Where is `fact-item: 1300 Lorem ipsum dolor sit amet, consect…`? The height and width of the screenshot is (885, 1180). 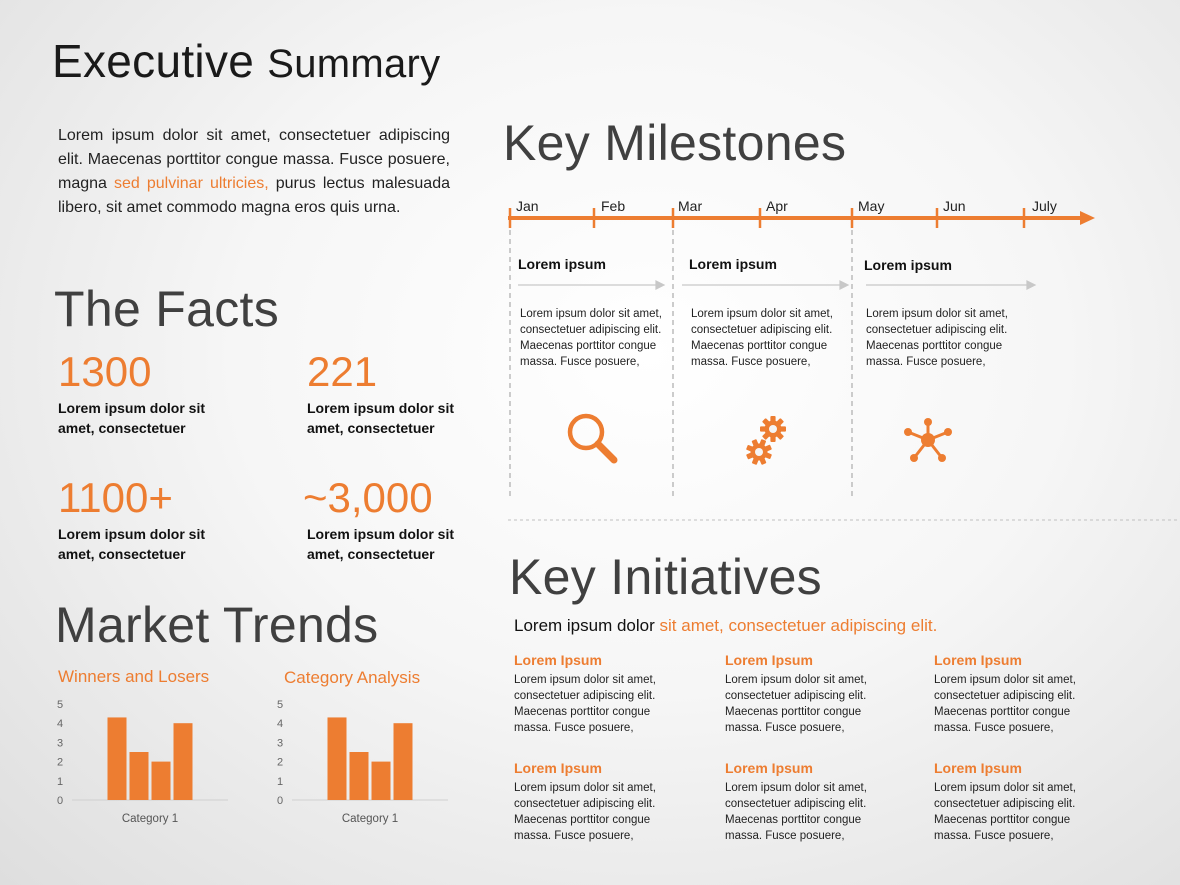 fact-item: 1300 Lorem ipsum dolor sit amet, consect… is located at coordinates (143, 393).